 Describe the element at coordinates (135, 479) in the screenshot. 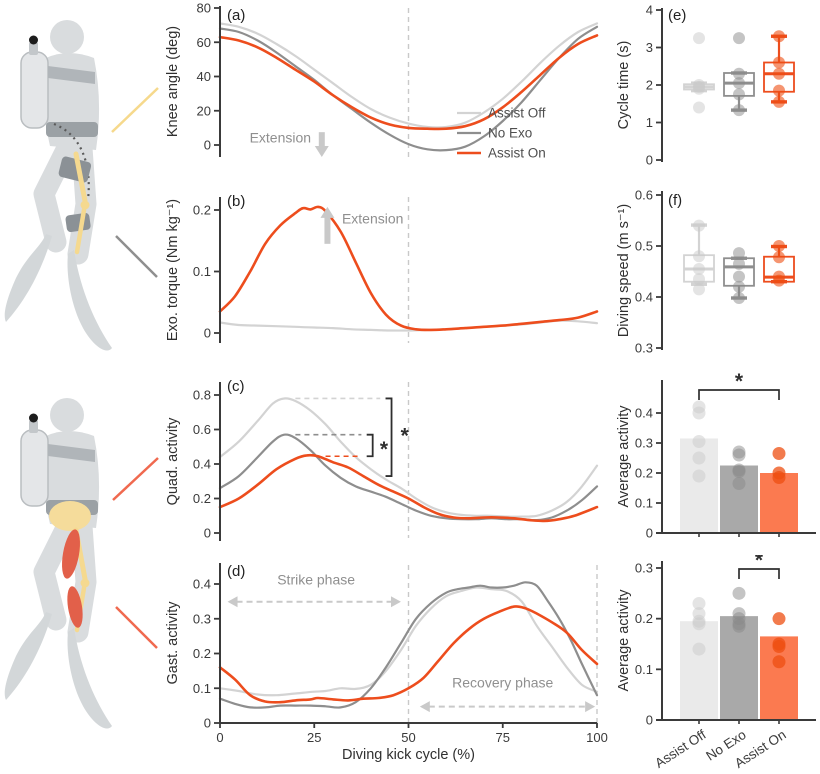

I see `leader-line-quad` at that location.